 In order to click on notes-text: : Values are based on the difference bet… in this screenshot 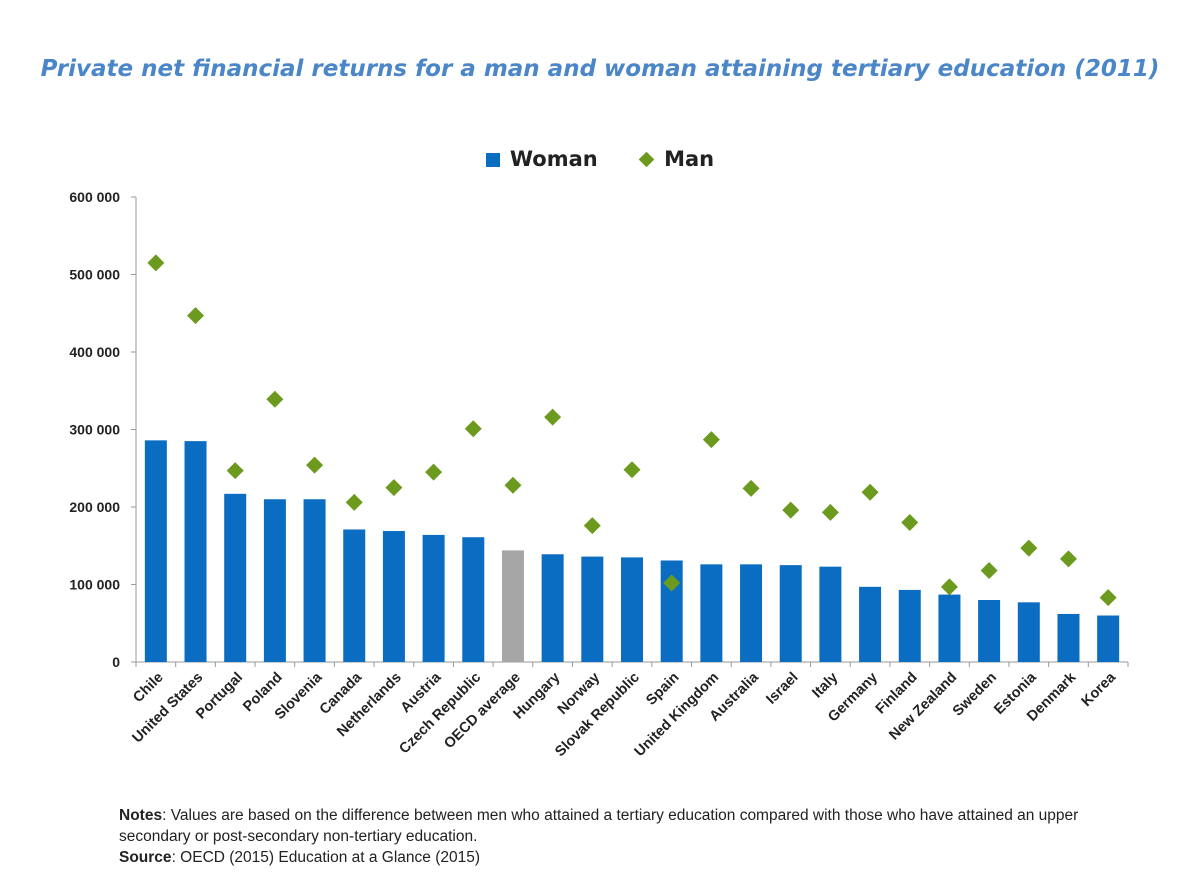, I will do `click(599, 826)`.